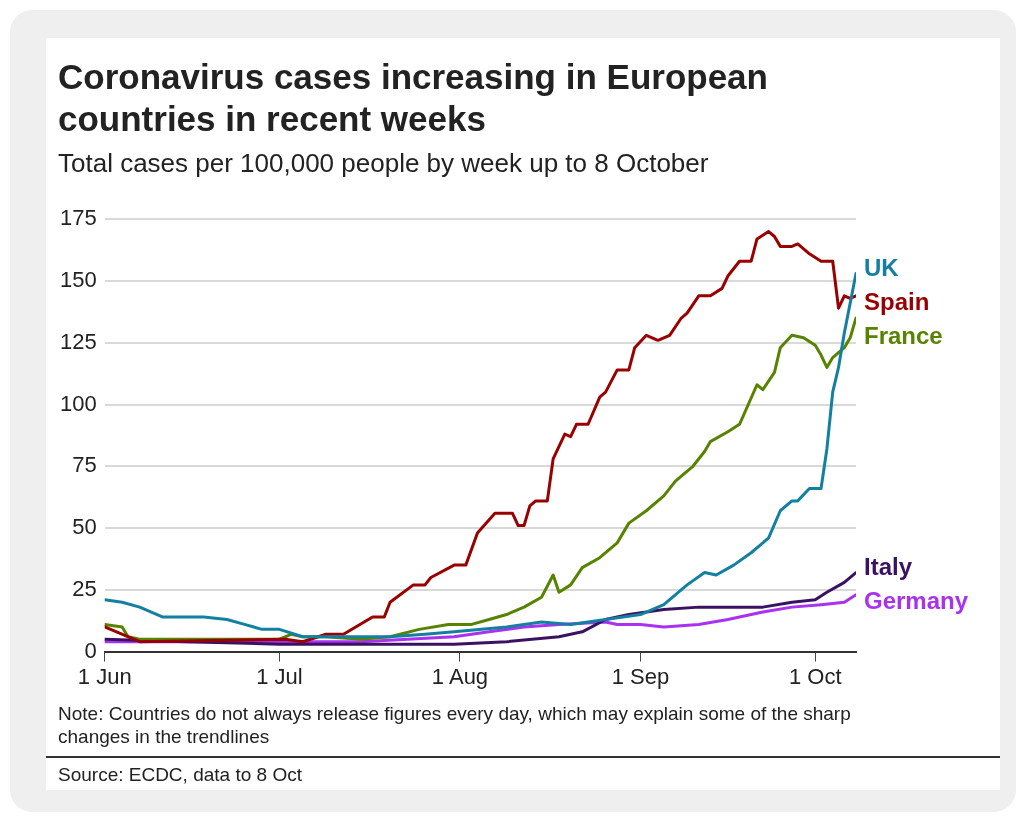 Image resolution: width=1026 pixels, height=822 pixels. What do you see at coordinates (279, 676) in the screenshot?
I see `x-tick-label: 1 Jul` at bounding box center [279, 676].